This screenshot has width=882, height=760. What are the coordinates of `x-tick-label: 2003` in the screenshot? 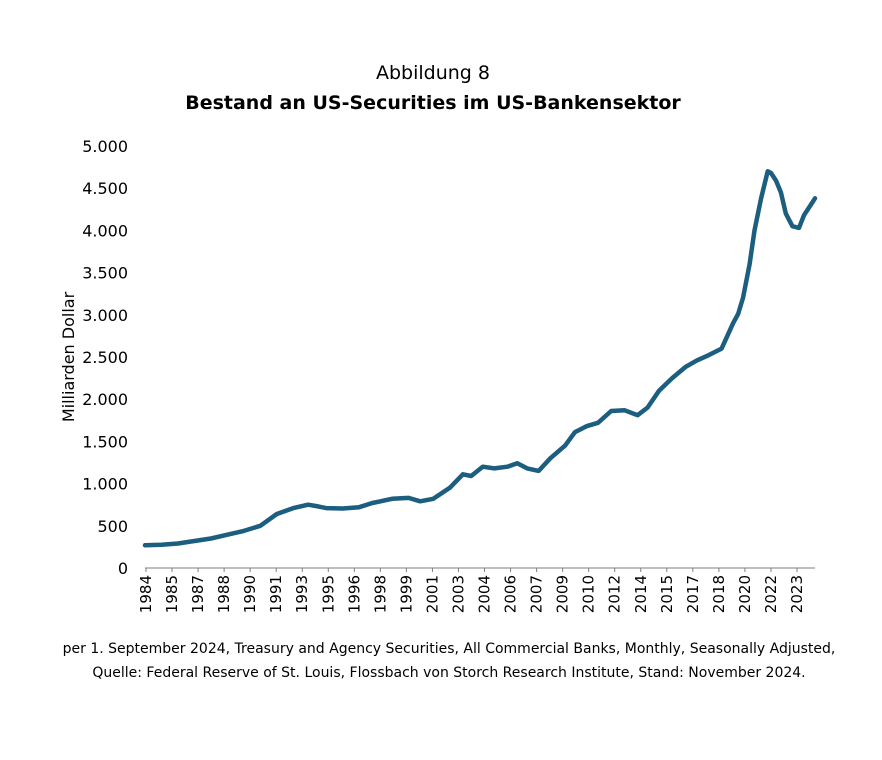 It's located at (458, 594).